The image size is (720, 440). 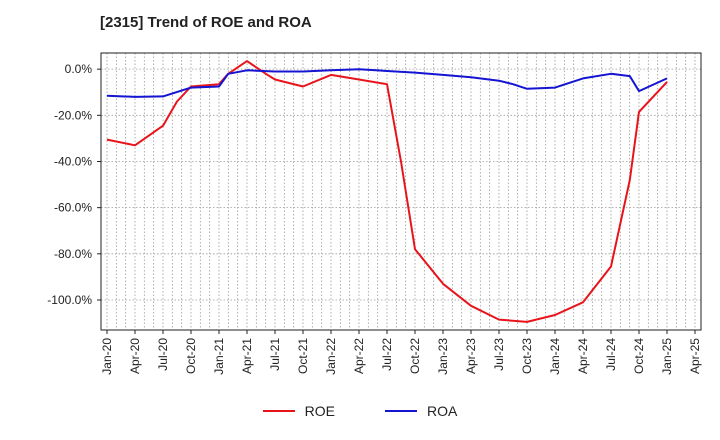 I want to click on x-tick-label: Jan-20, so click(x=107, y=356).